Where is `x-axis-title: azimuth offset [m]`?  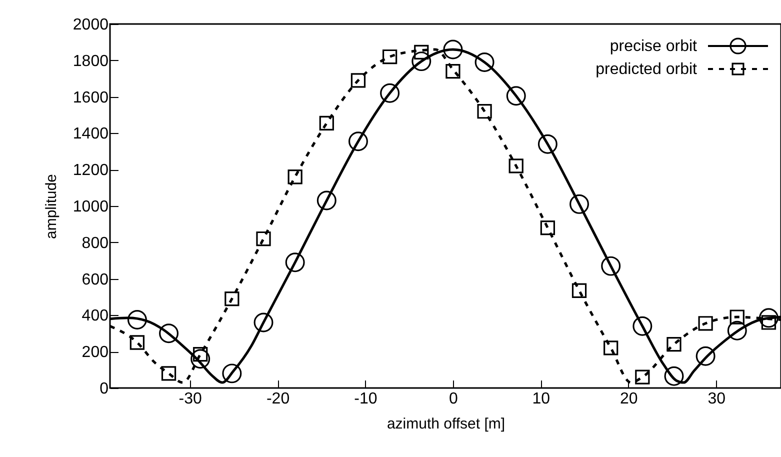 x-axis-title: azimuth offset [m] is located at coordinates (446, 424).